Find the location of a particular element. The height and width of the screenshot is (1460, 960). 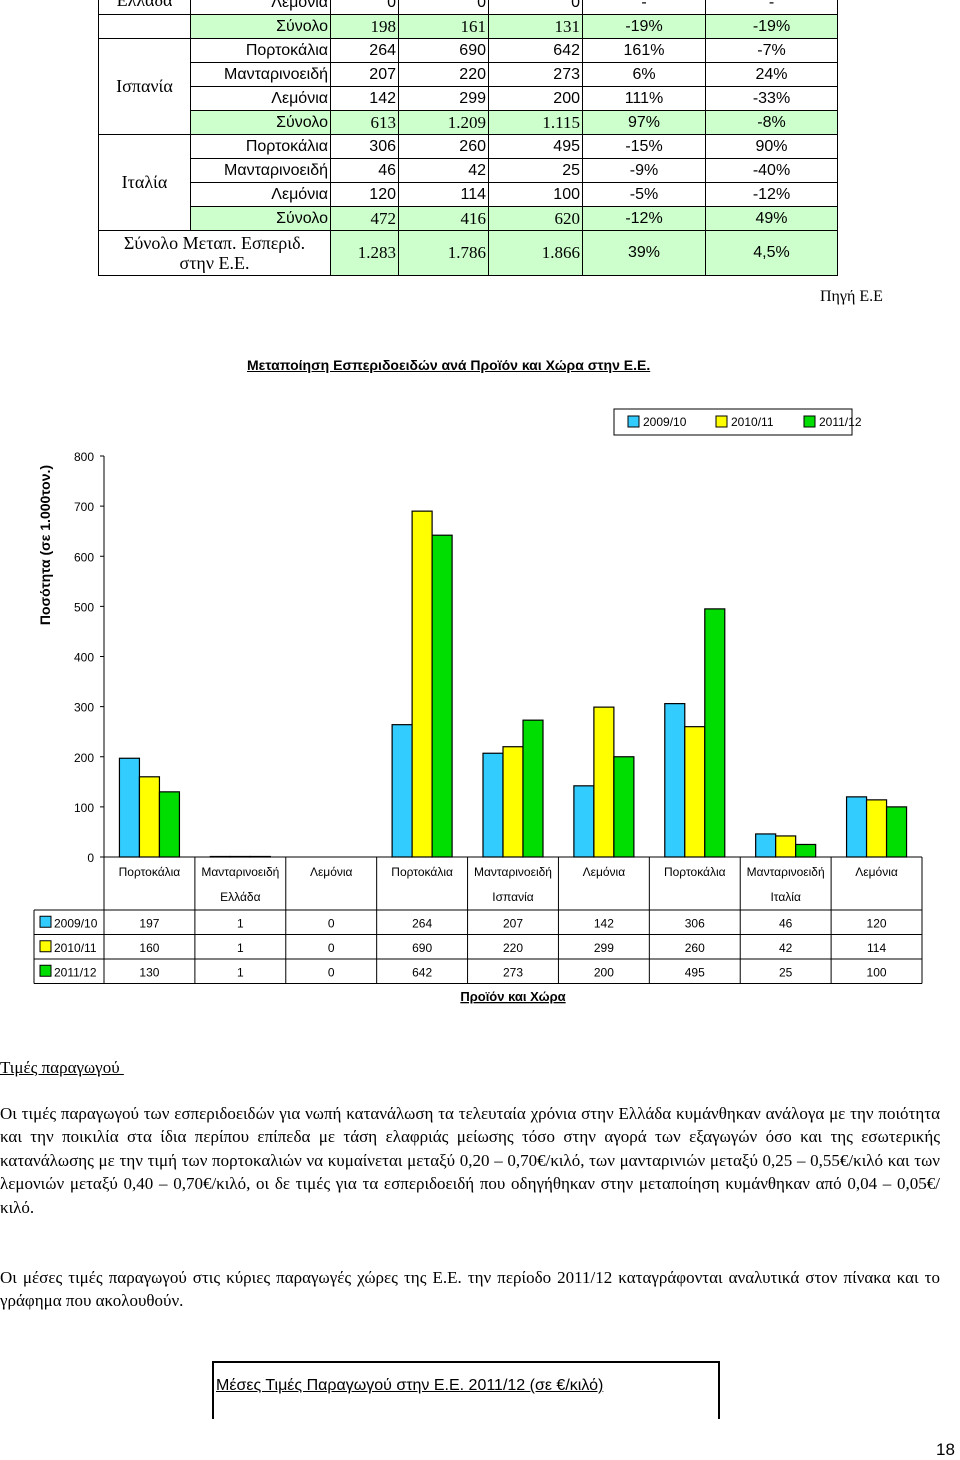

y-axis: 0 100 200 300 400 500 600 700 800 is located at coordinates (89, 657).